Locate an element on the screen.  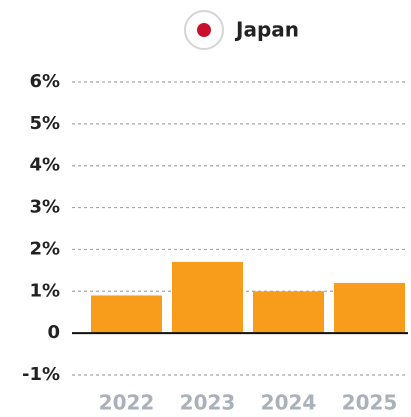
y-tick-label: 6% is located at coordinates (44, 81).